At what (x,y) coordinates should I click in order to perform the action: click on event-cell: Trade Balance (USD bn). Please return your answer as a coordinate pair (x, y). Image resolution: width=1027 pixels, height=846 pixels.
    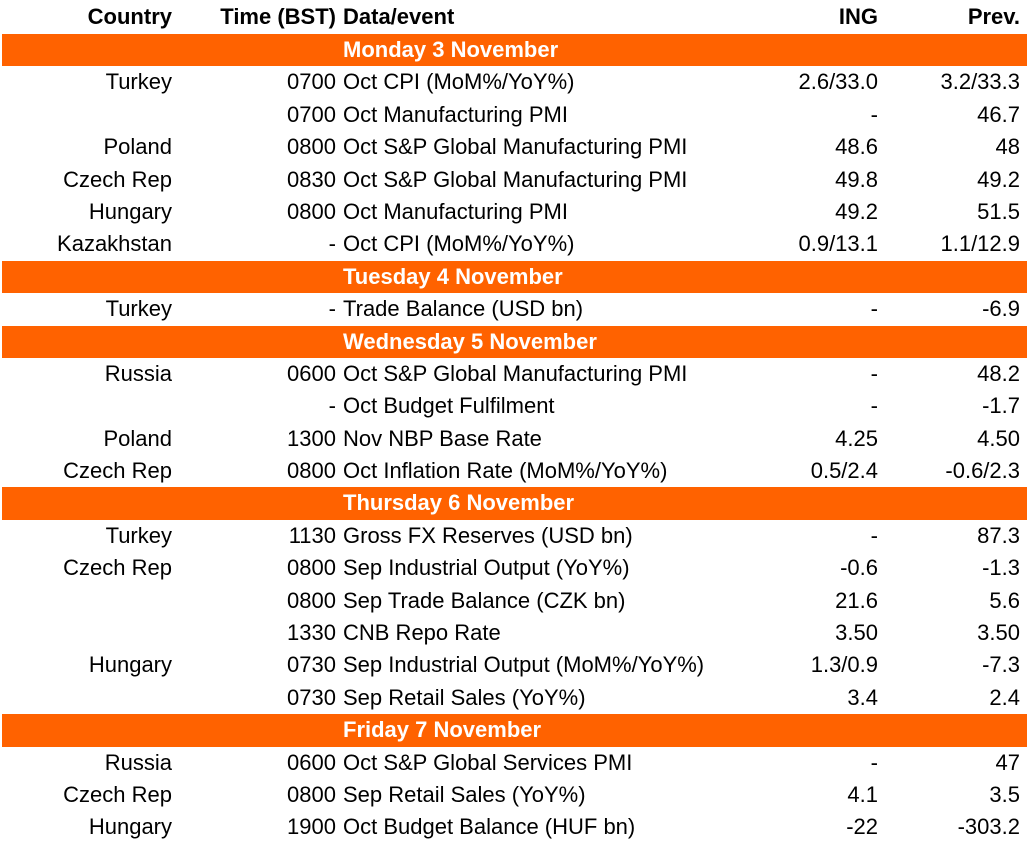
    Looking at the image, I should click on (463, 309).